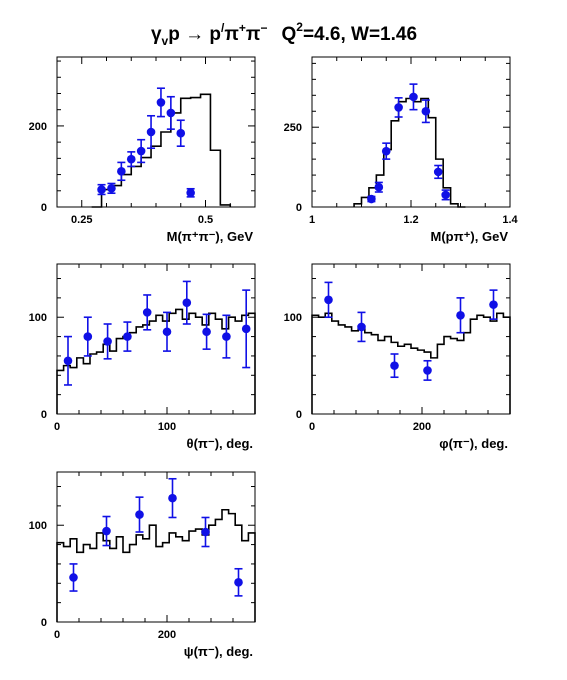  I want to click on x-tick-label: 1.2, so click(410, 220).